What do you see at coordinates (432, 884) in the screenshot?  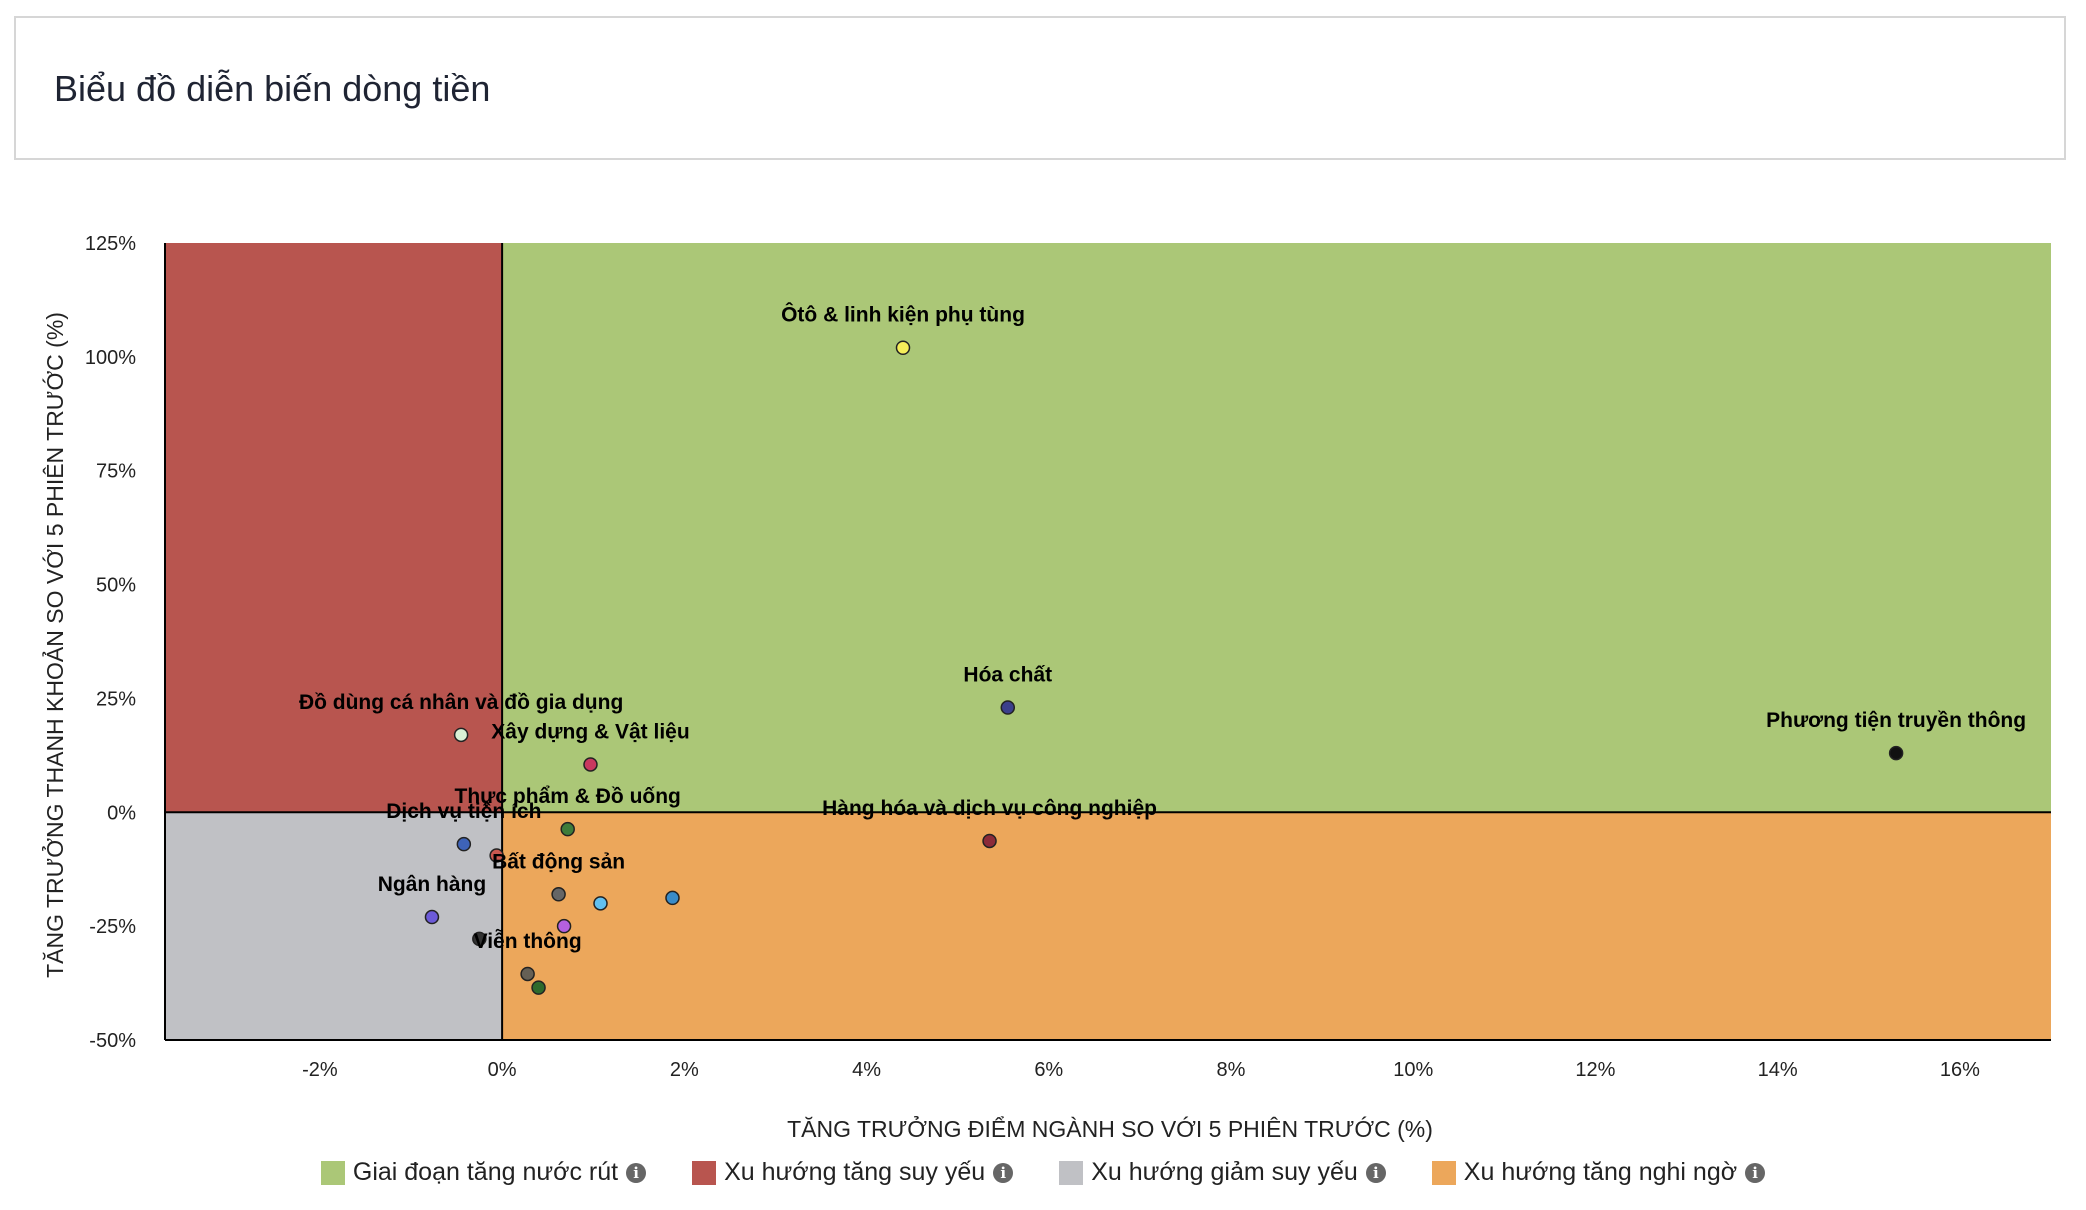 I see `data-point-label: Ngân hàng` at bounding box center [432, 884].